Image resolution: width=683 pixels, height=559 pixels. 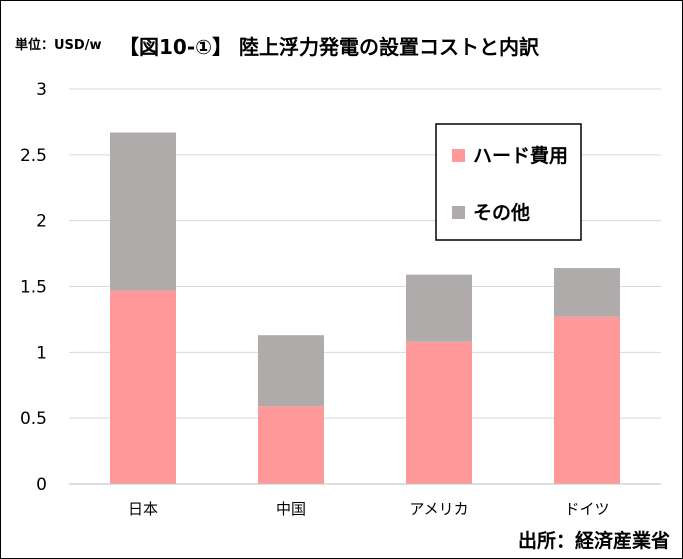 What do you see at coordinates (593, 541) in the screenshot?
I see `source-note: 出所：経済産業省` at bounding box center [593, 541].